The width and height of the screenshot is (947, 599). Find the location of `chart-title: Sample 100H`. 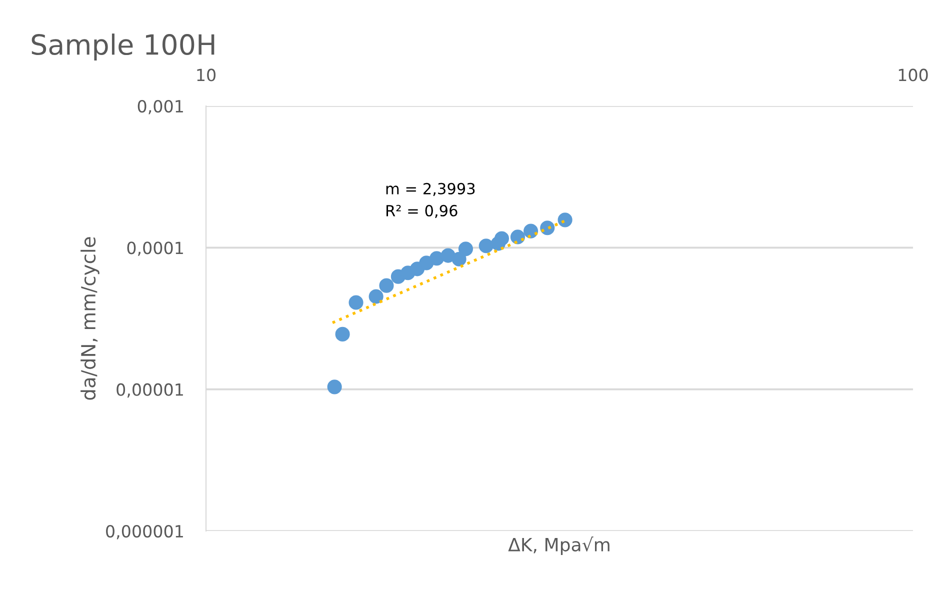

chart-title: Sample 100H is located at coordinates (123, 47).